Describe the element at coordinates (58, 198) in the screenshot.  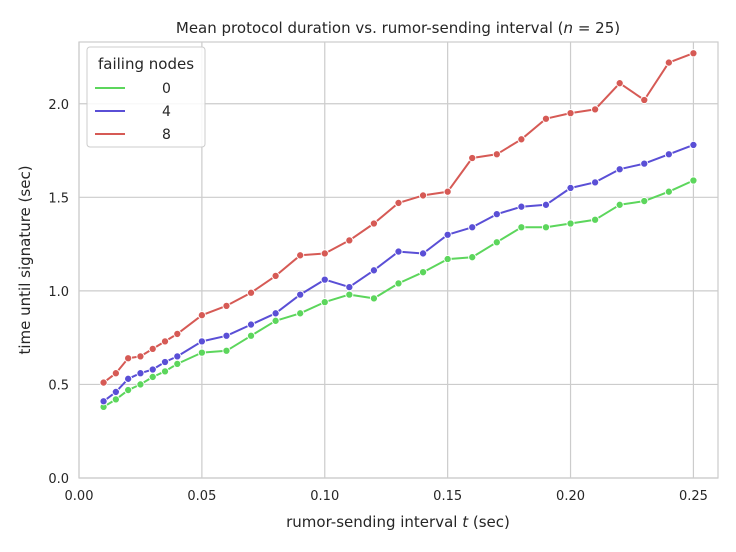
I see `y-tick-label: 1.5` at that location.